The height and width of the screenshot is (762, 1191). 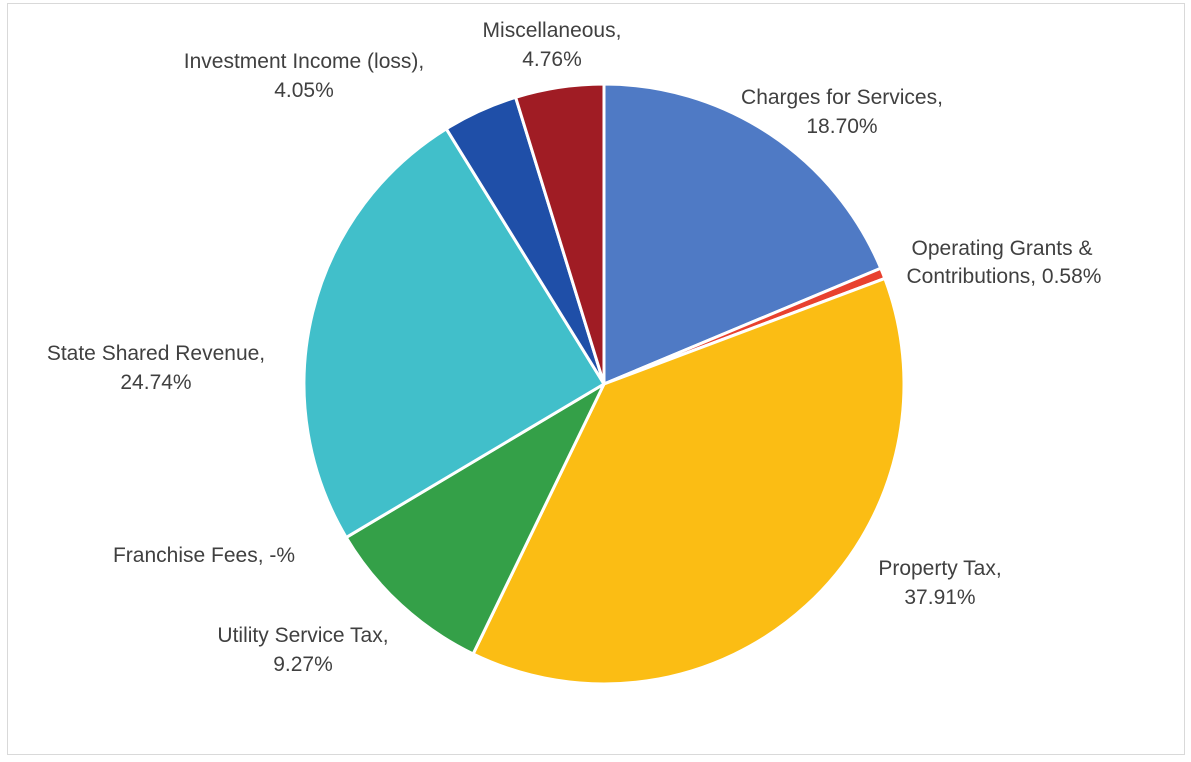 I want to click on label-charges-for-services: Charges for Services, 18.70%, so click(x=842, y=112).